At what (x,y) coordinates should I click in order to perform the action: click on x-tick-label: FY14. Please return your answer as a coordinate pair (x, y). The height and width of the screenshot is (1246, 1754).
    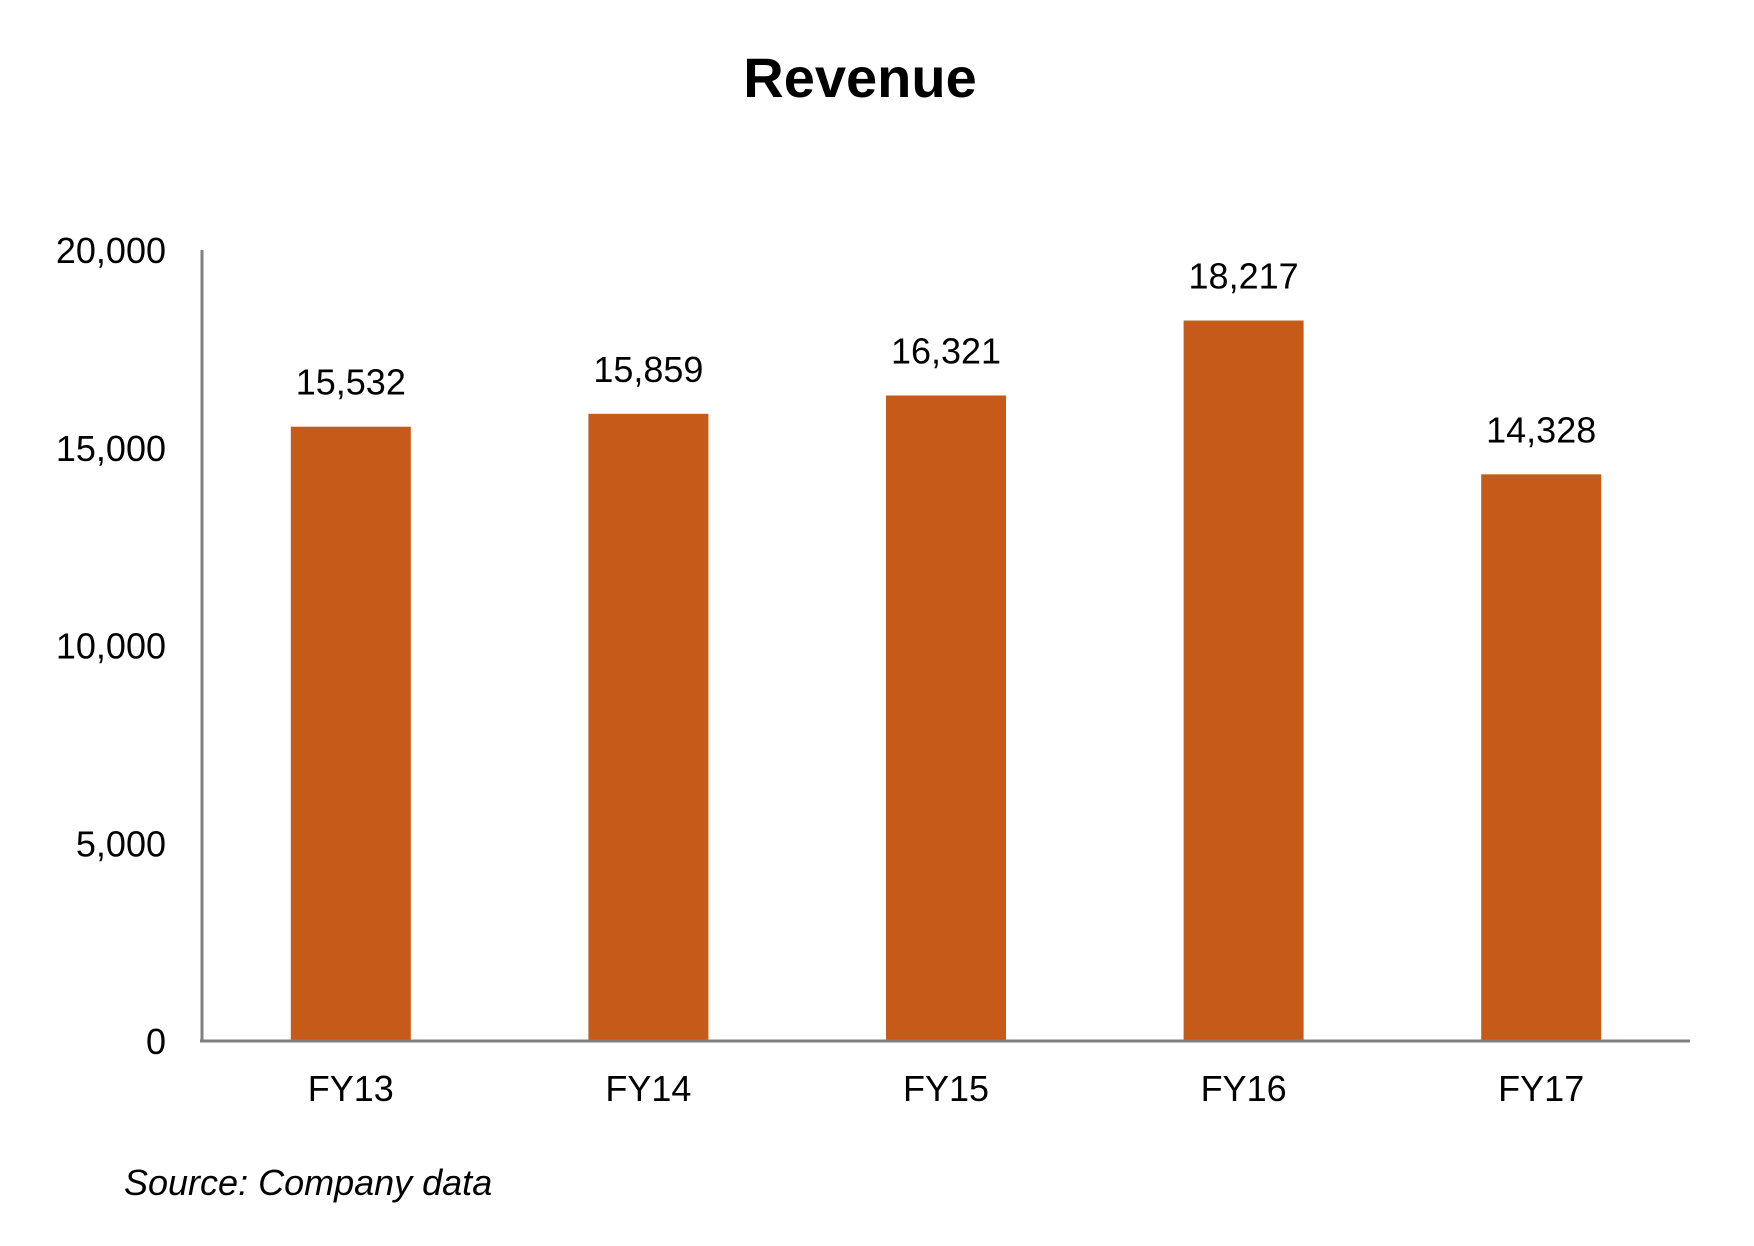
    Looking at the image, I should click on (648, 1088).